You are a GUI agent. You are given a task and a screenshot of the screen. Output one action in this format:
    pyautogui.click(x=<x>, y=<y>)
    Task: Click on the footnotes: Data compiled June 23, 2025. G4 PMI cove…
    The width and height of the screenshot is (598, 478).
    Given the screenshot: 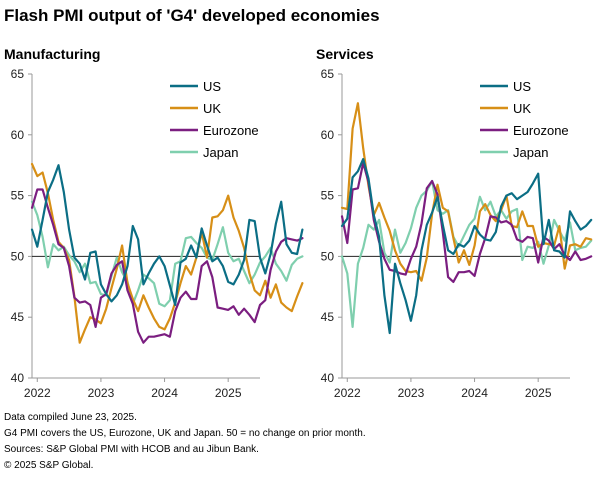 What is the action you would take?
    pyautogui.click(x=185, y=442)
    